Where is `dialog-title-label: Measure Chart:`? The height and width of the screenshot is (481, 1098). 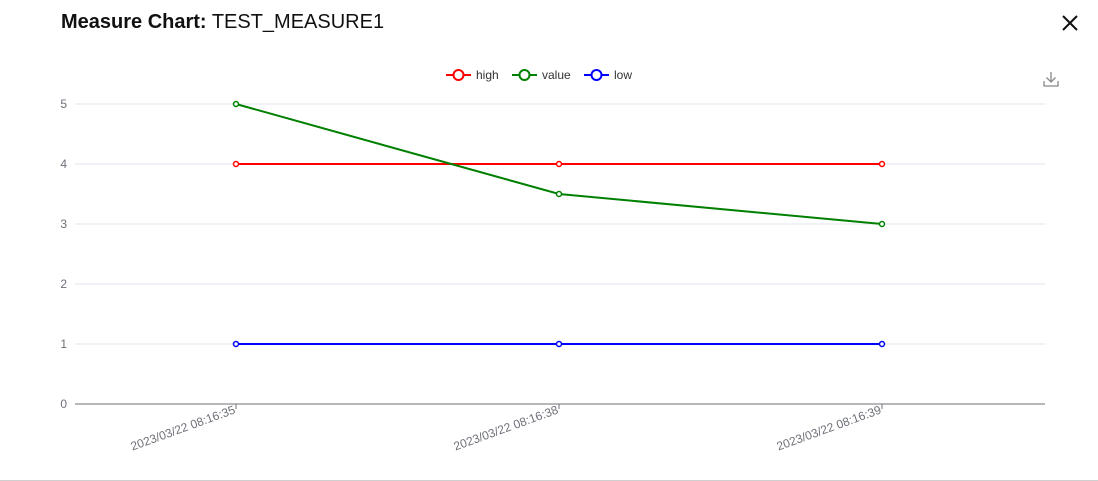 dialog-title-label: Measure Chart: is located at coordinates (134, 22).